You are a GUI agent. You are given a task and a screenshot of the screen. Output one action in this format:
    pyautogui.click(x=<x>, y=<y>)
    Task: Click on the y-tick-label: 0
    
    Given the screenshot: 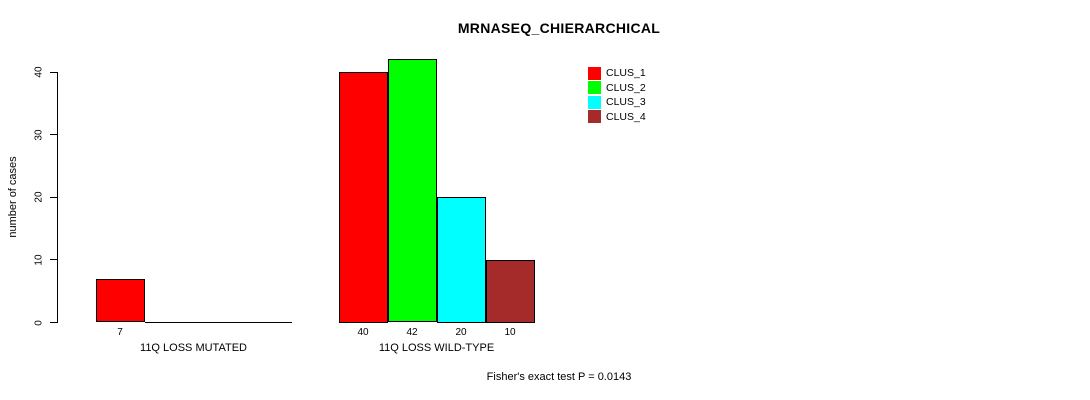 What is the action you would take?
    pyautogui.click(x=39, y=322)
    